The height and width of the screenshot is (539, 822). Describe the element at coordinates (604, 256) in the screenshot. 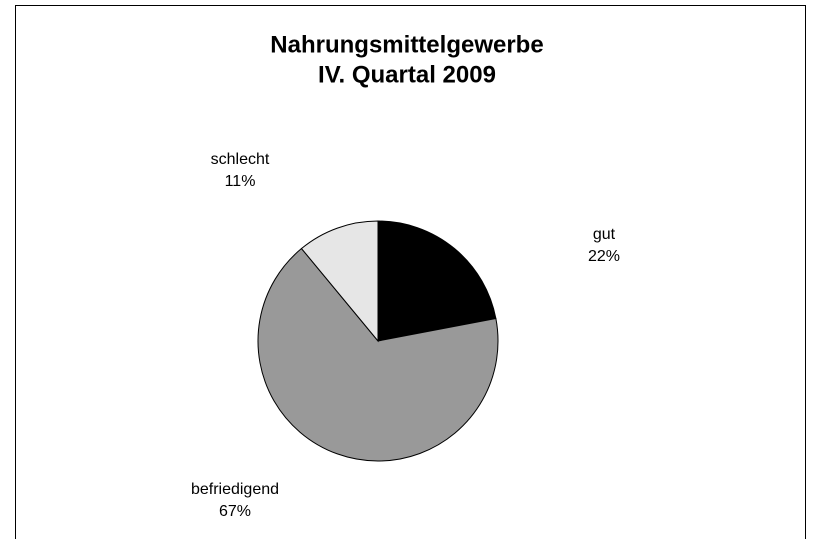

I see `slice-value-label: 22%` at that location.